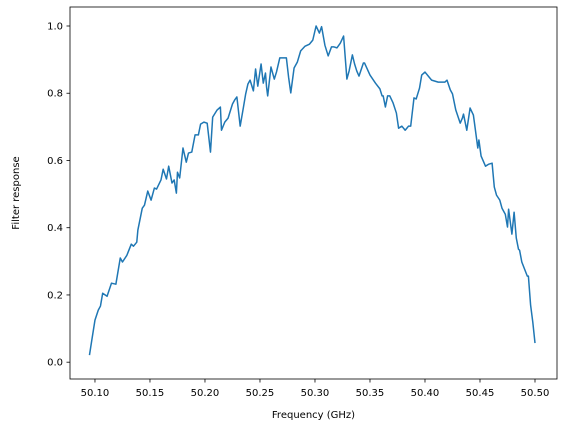  I want to click on x-tick-label: 50.50, so click(535, 393).